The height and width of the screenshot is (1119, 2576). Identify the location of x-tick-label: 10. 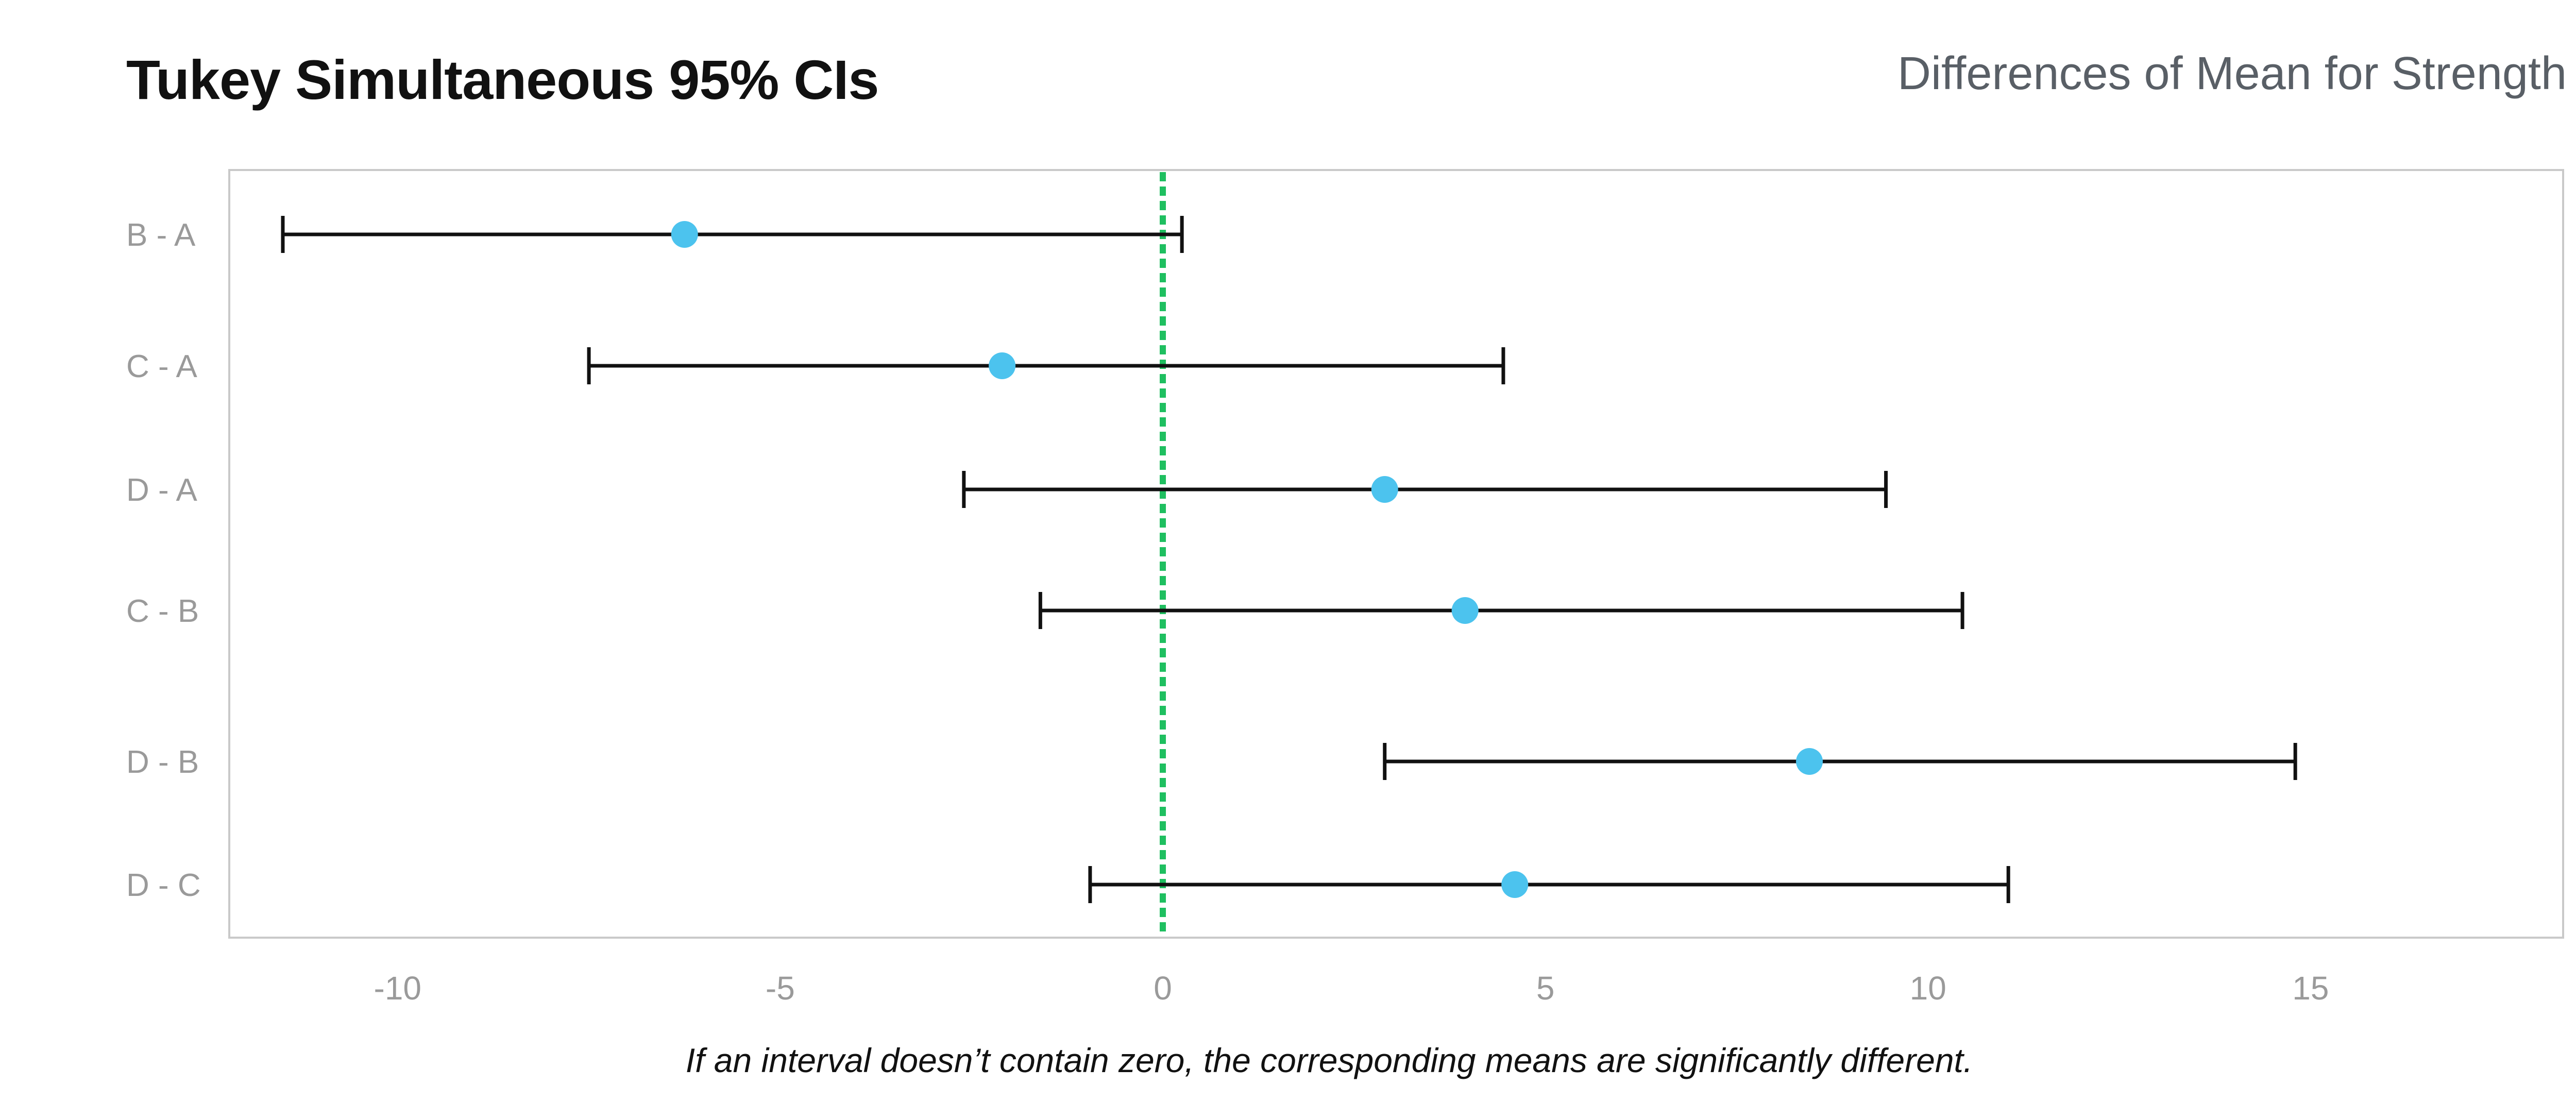
(1928, 988).